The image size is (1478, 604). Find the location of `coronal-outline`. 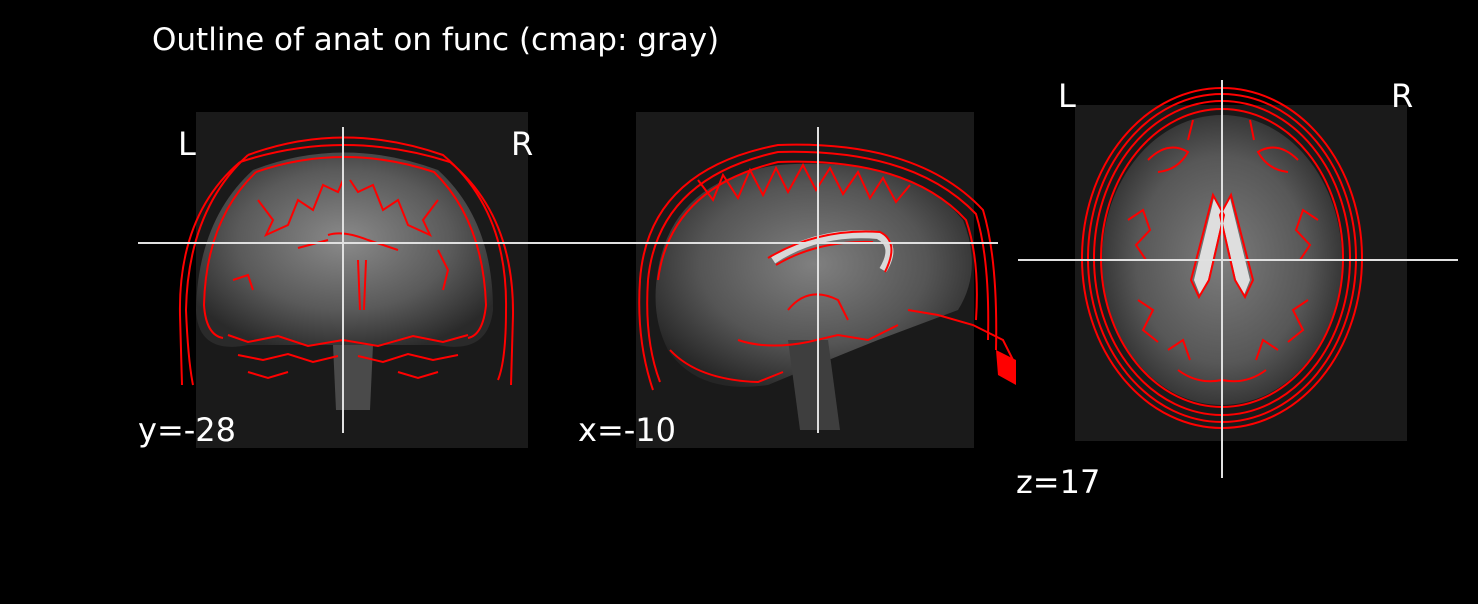

coronal-outline is located at coordinates (346, 261).